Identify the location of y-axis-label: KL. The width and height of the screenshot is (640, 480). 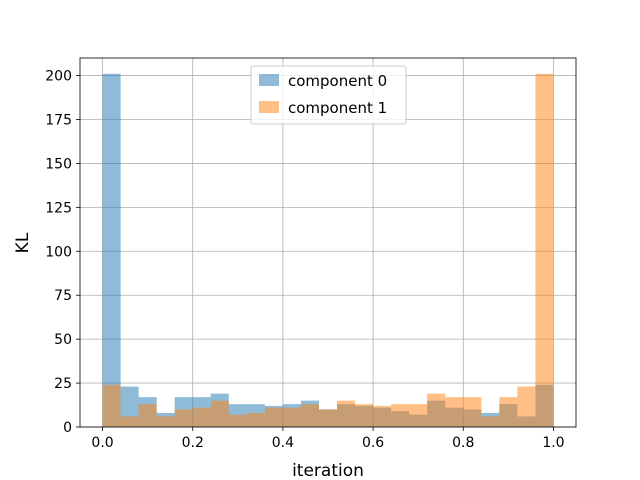
(23, 242).